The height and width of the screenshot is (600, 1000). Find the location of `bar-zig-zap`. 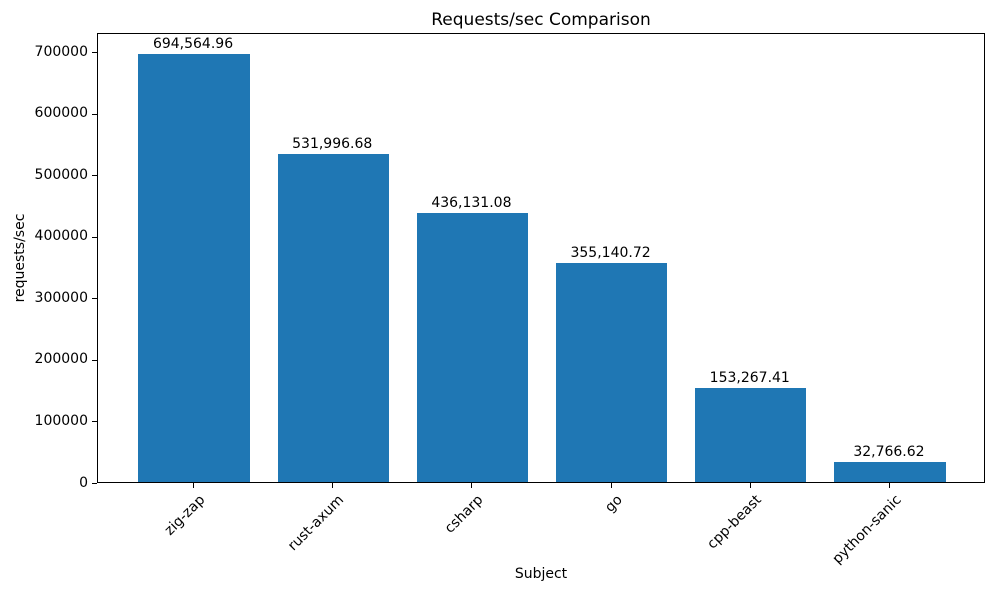

bar-zig-zap is located at coordinates (194, 268).